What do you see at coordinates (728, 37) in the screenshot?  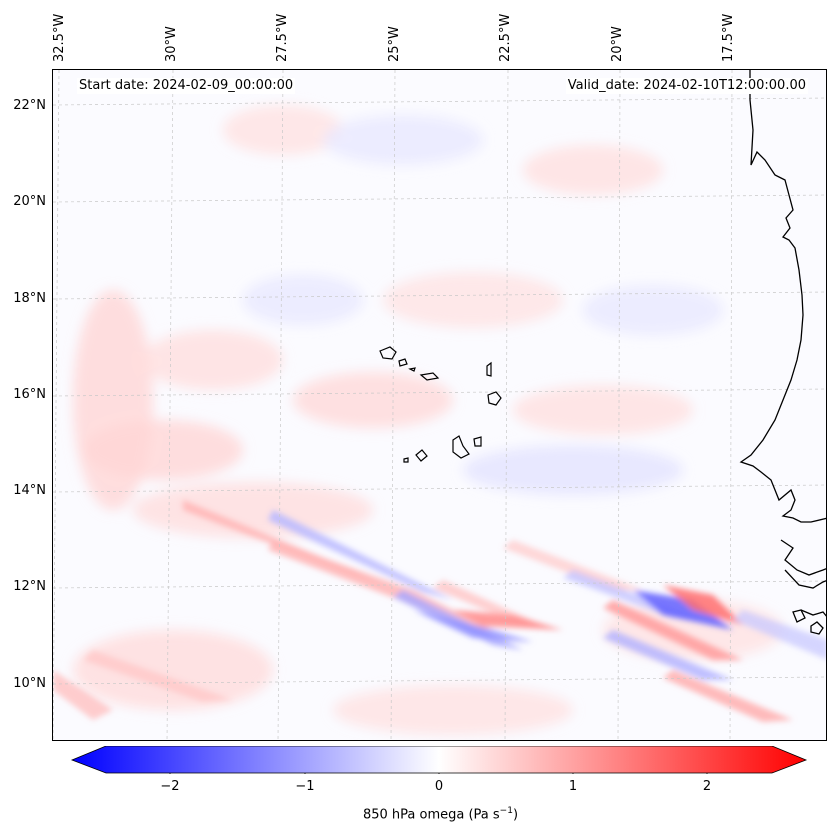 I see `lon-label-17-5w: 17.5°W` at bounding box center [728, 37].